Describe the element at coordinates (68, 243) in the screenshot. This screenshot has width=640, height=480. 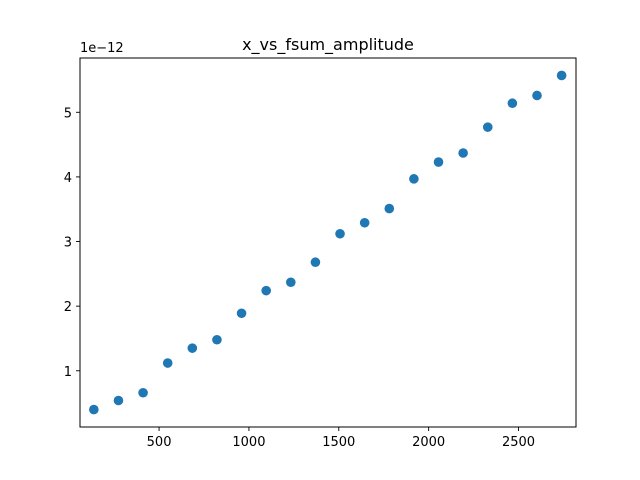
I see `y-tick-label: 3` at that location.